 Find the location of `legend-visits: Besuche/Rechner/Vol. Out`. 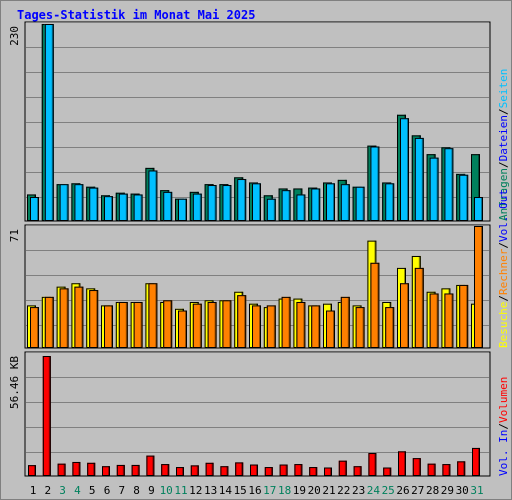

legend-visits: Besuche/Rechner/Vol. Out is located at coordinates (503, 268).